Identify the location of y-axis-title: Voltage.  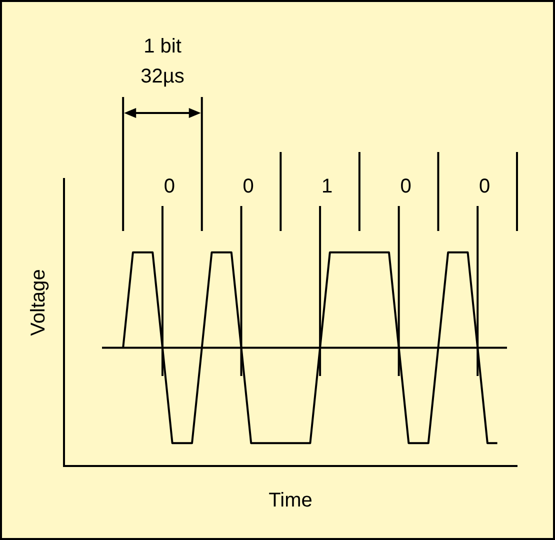
(39, 302).